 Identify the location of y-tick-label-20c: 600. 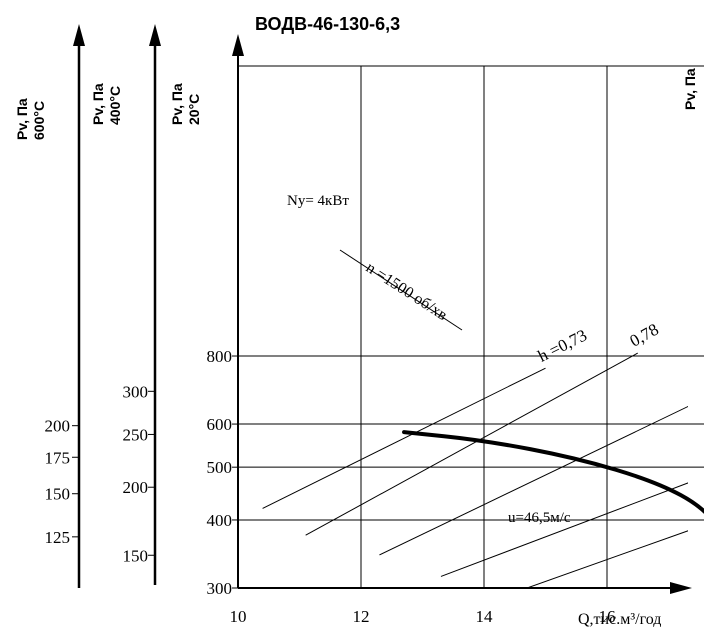
(220, 424).